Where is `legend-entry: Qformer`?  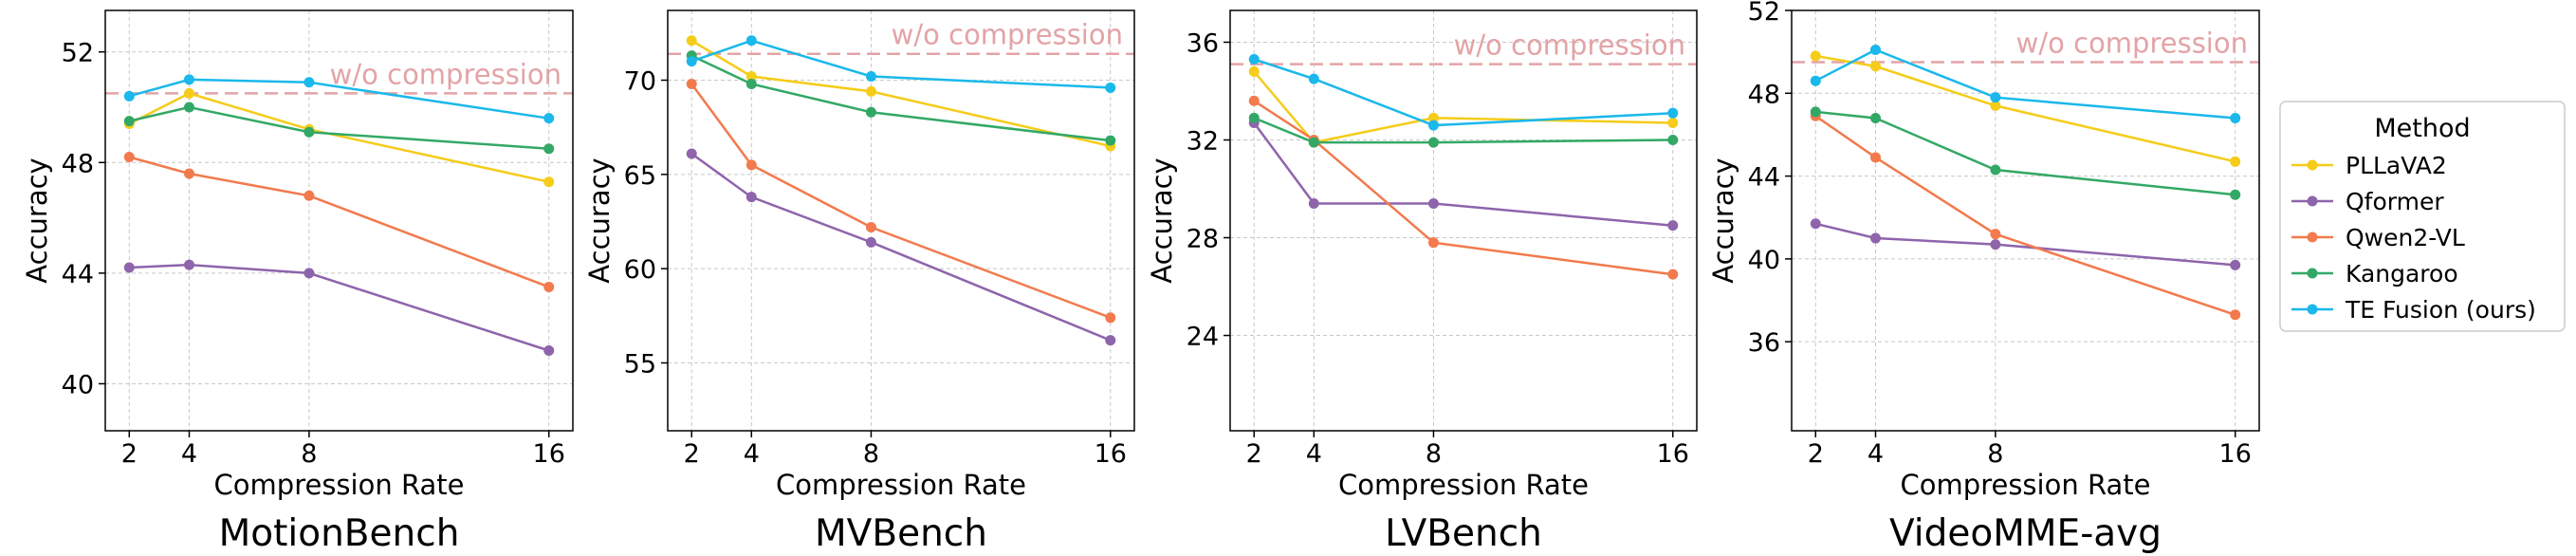
legend-entry: Qformer is located at coordinates (2367, 202).